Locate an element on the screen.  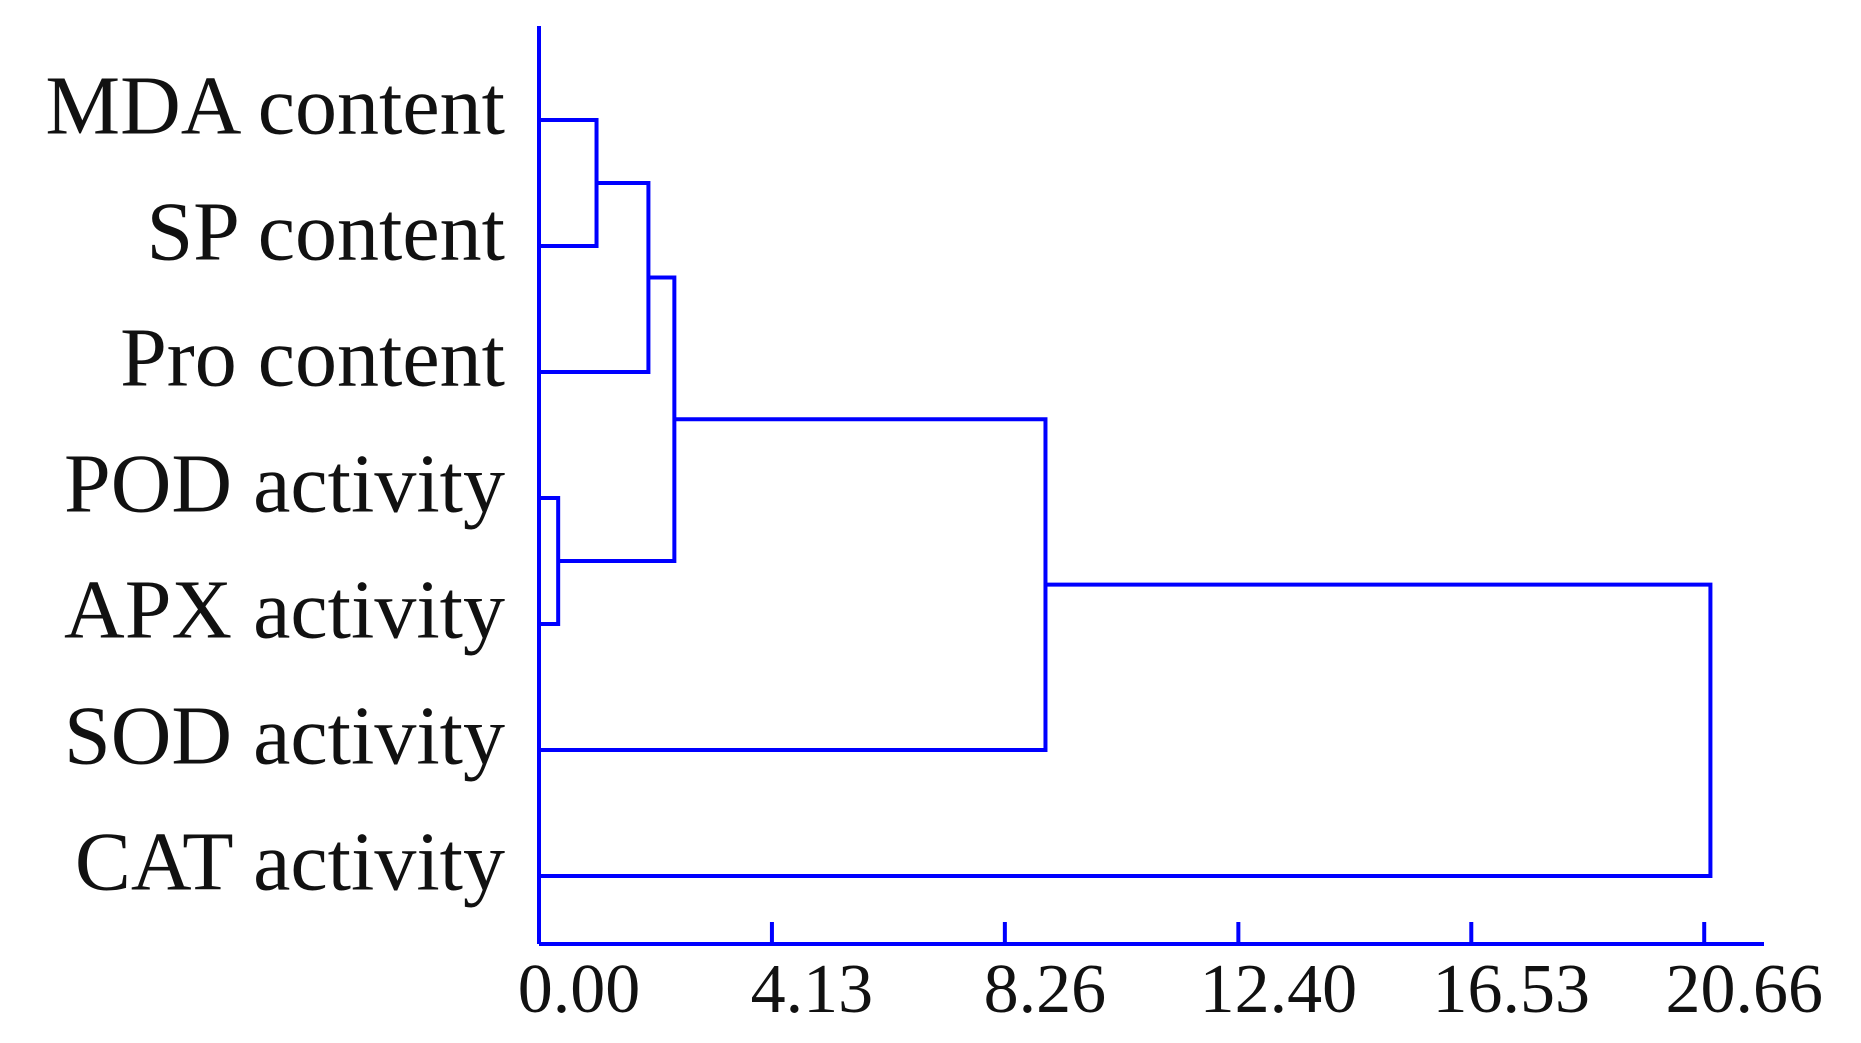
leaf-label: CAT activity is located at coordinates (290, 861).